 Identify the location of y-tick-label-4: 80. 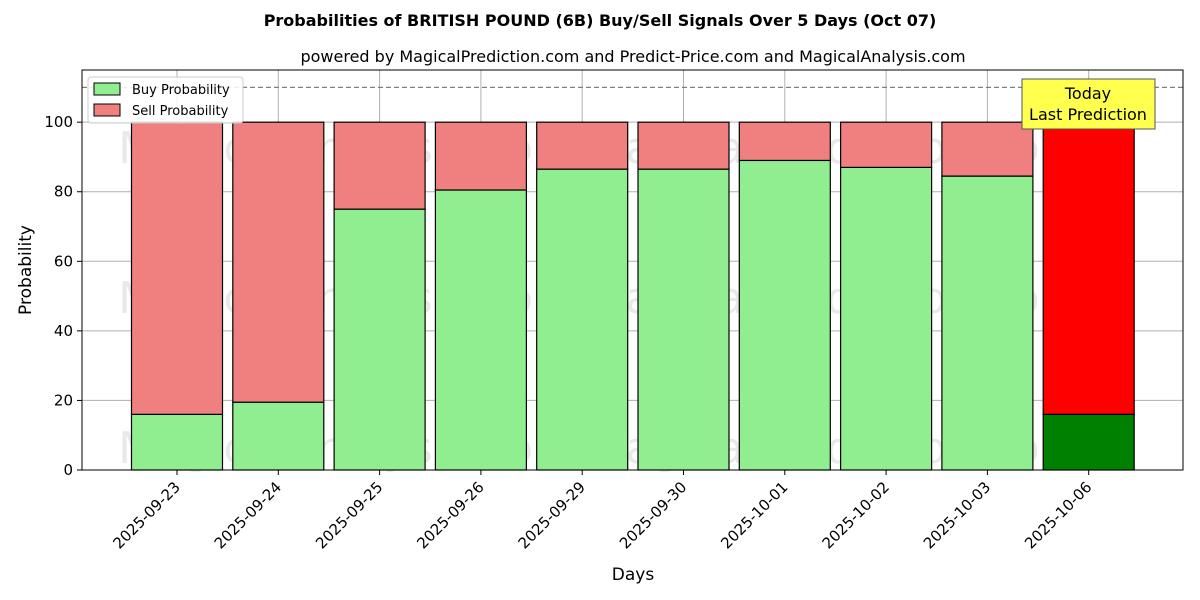
(63, 192).